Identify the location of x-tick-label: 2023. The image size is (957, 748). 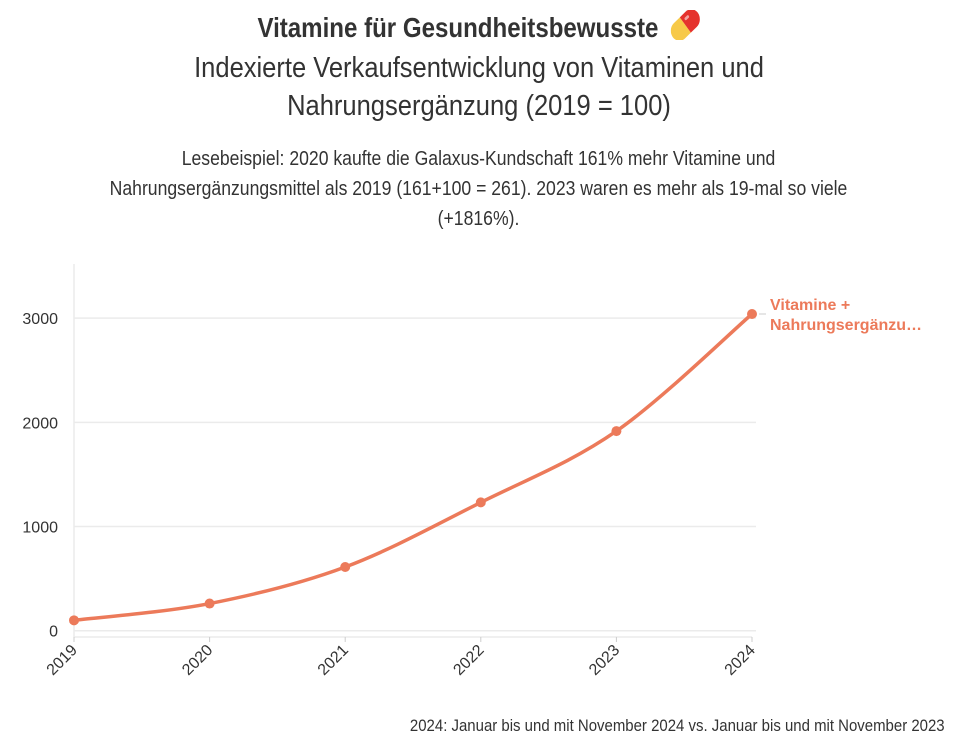
(604, 660).